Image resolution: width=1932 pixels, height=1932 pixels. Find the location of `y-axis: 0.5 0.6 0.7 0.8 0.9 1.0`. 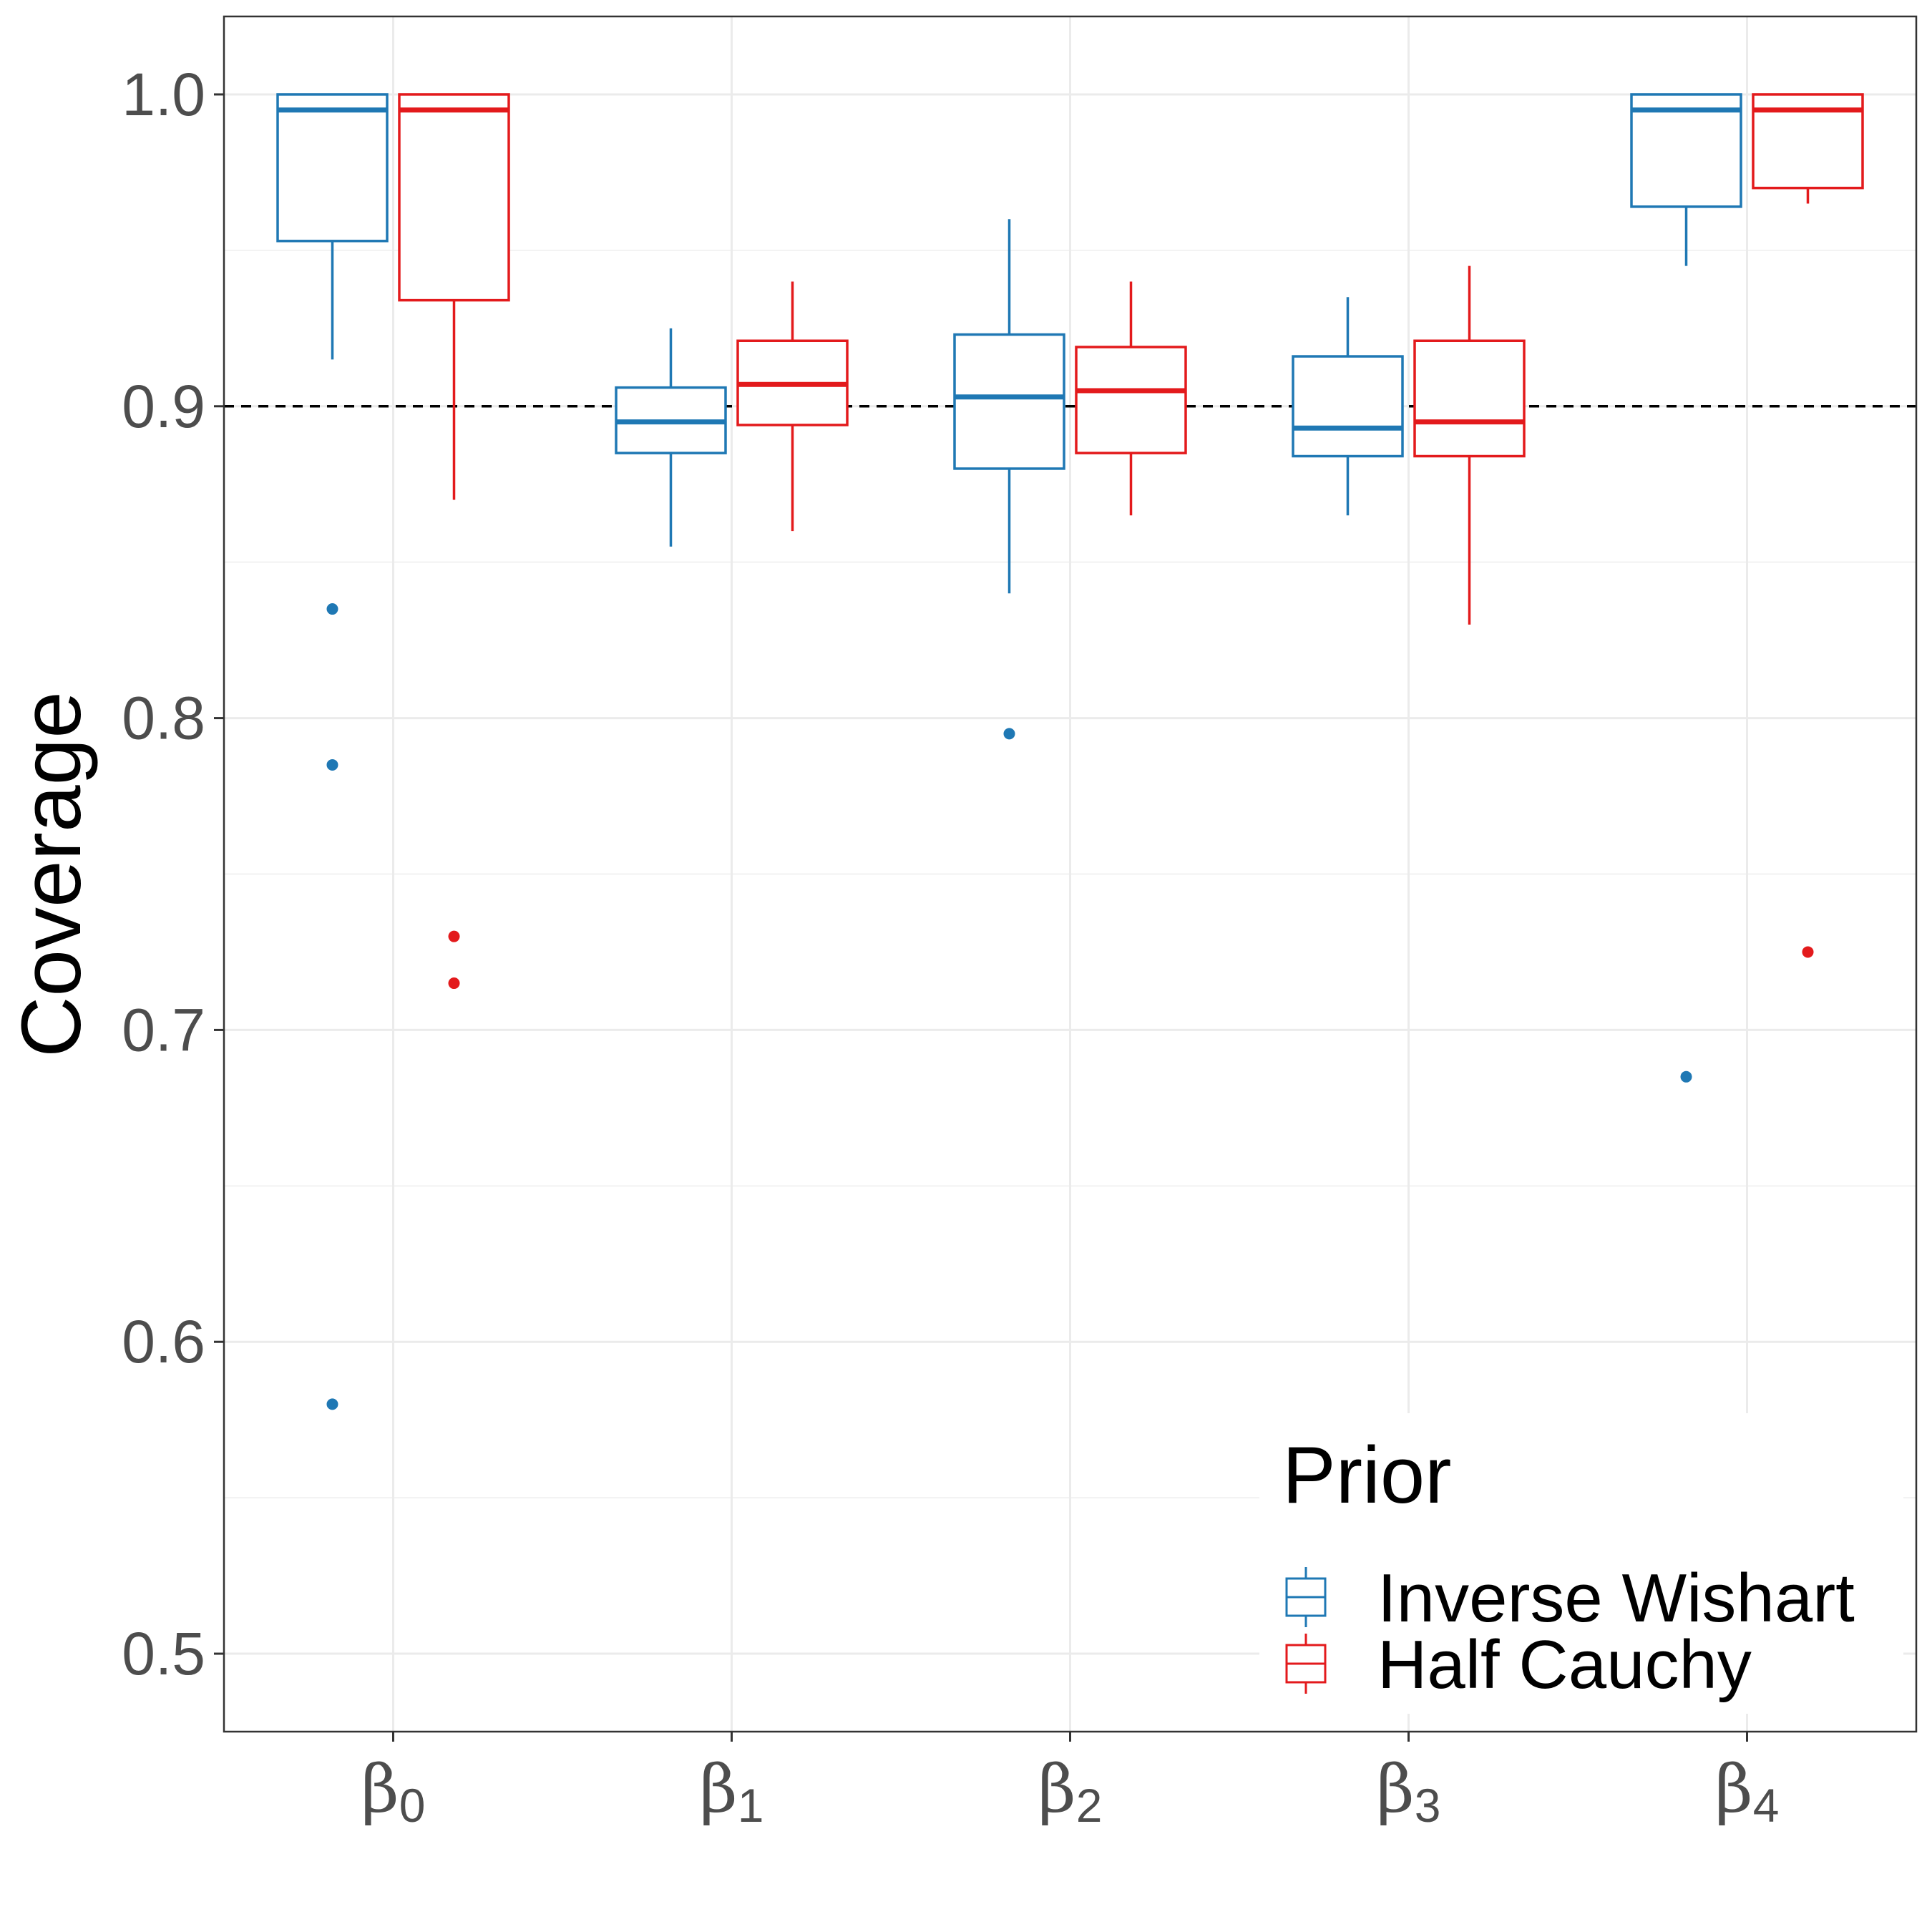

y-axis: 0.5 0.6 0.7 0.8 0.9 1.0 is located at coordinates (173, 874).